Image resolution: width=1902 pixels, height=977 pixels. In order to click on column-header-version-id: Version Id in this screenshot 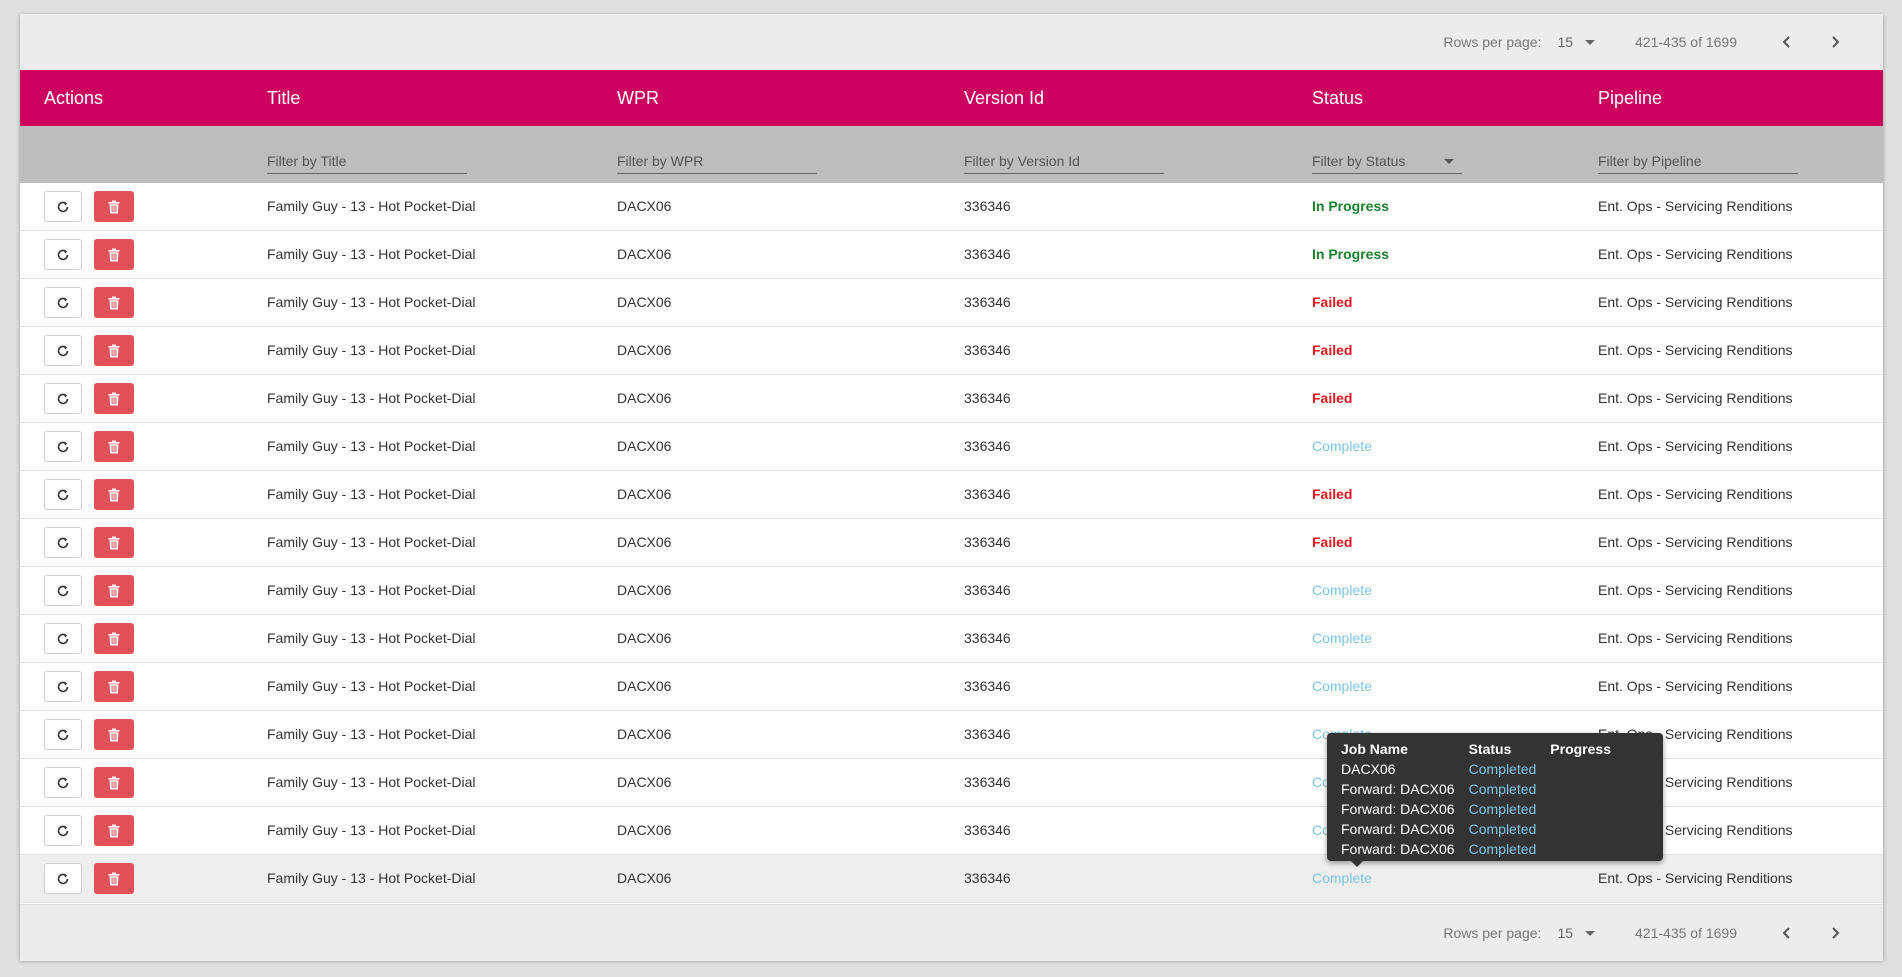, I will do `click(1004, 98)`.